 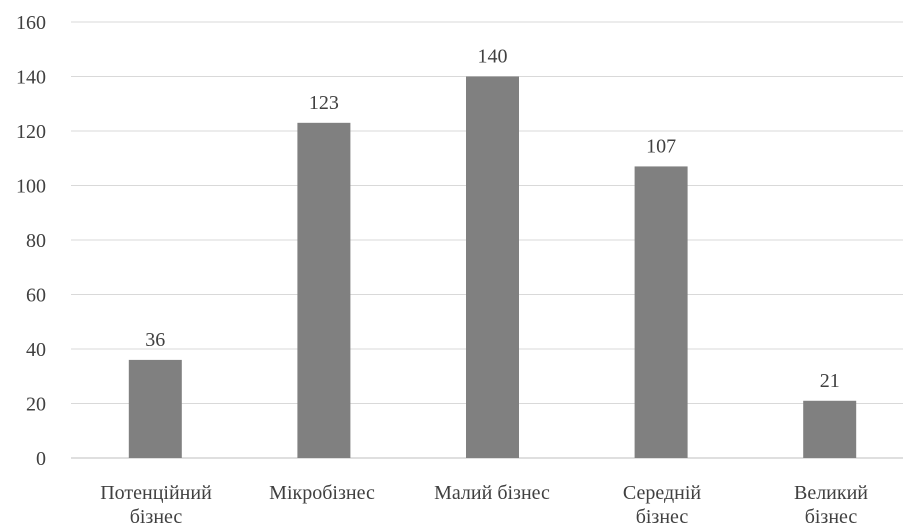 What do you see at coordinates (36, 241) in the screenshot?
I see `y-tick-label: 80` at bounding box center [36, 241].